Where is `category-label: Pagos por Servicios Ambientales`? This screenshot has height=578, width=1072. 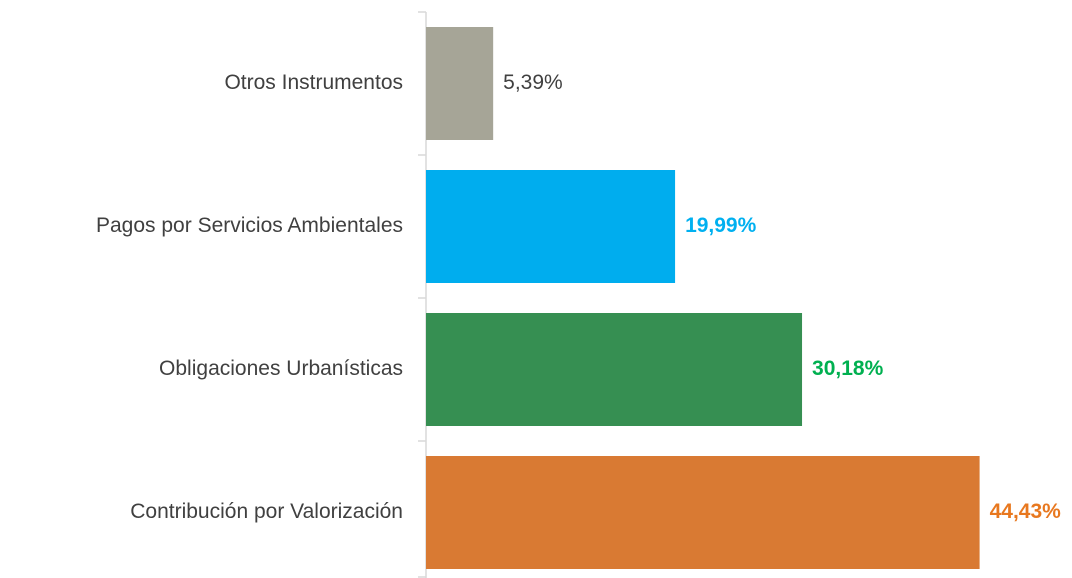 category-label: Pagos por Servicios Ambientales is located at coordinates (249, 225).